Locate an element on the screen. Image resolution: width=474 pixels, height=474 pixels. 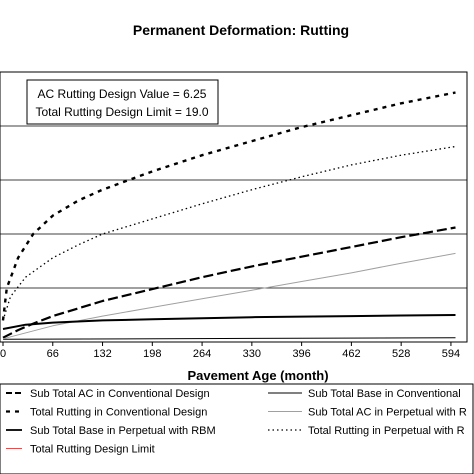
x-tick-label-2: 132 is located at coordinates (102, 354).